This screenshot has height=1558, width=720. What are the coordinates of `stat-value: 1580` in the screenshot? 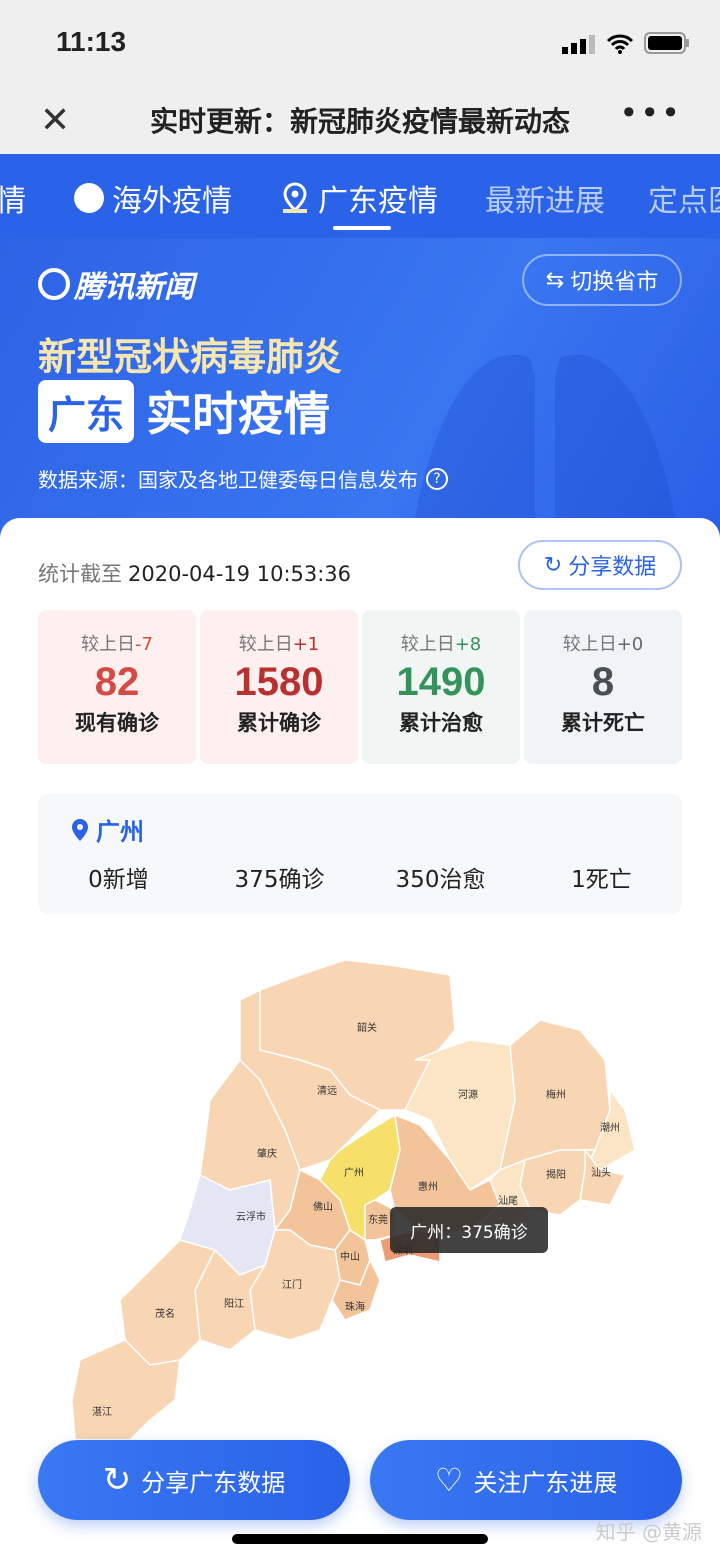 It's located at (279, 682).